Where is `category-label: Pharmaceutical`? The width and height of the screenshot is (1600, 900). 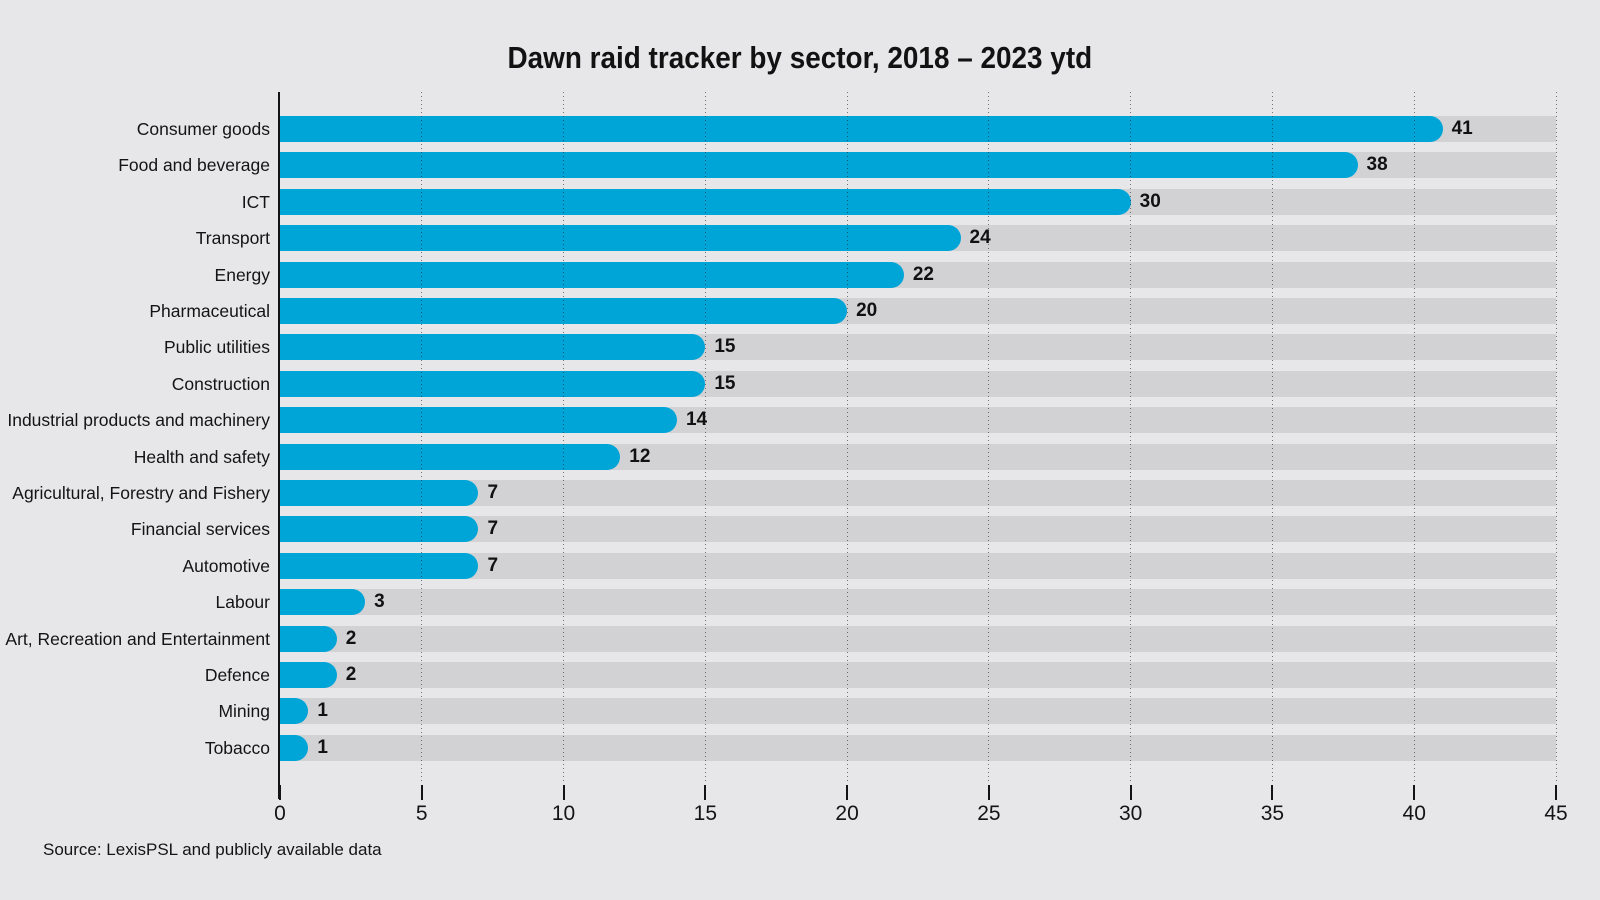 category-label: Pharmaceutical is located at coordinates (209, 311).